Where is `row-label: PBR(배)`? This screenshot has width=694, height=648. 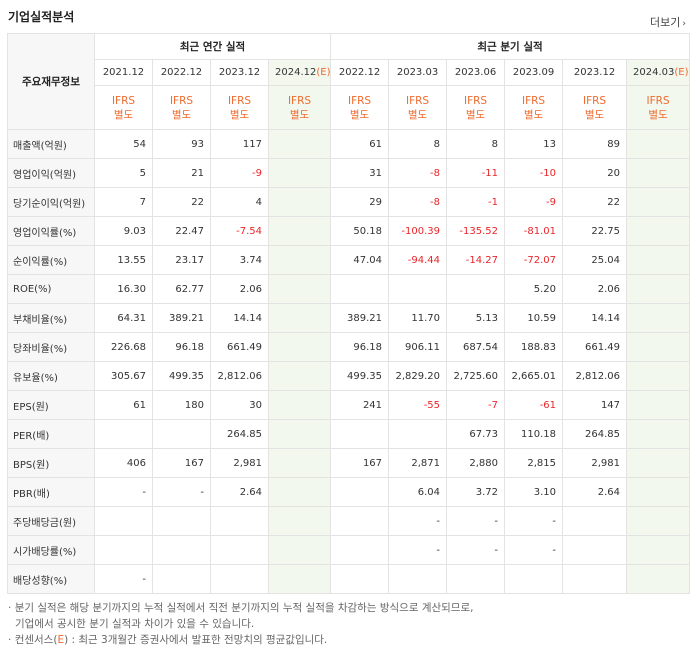 row-label: PBR(배) is located at coordinates (51, 492).